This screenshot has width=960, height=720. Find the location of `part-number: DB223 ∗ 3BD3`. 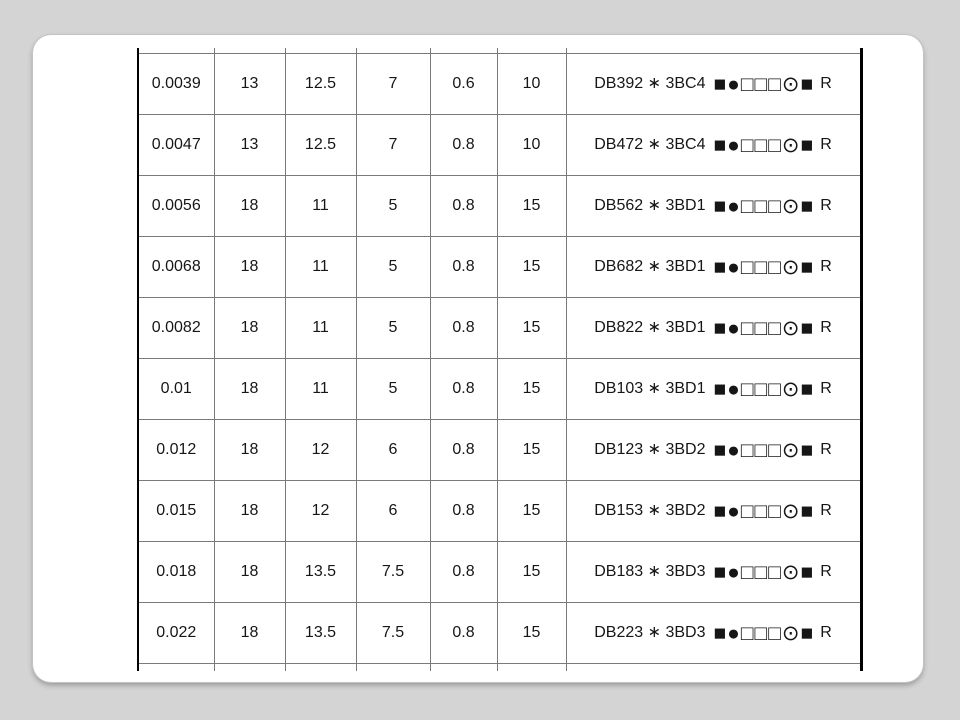

part-number: DB223 ∗ 3BD3 is located at coordinates (650, 632).